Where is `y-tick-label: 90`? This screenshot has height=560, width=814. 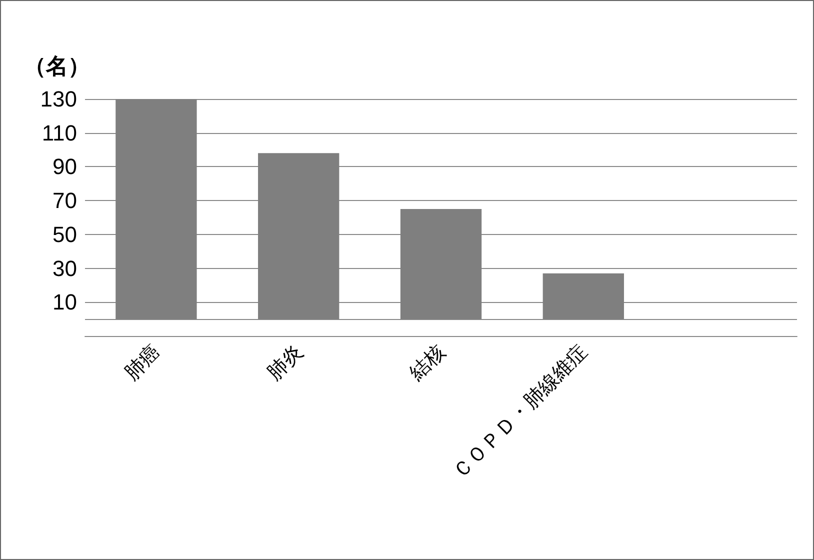 y-tick-label: 90 is located at coordinates (64, 167).